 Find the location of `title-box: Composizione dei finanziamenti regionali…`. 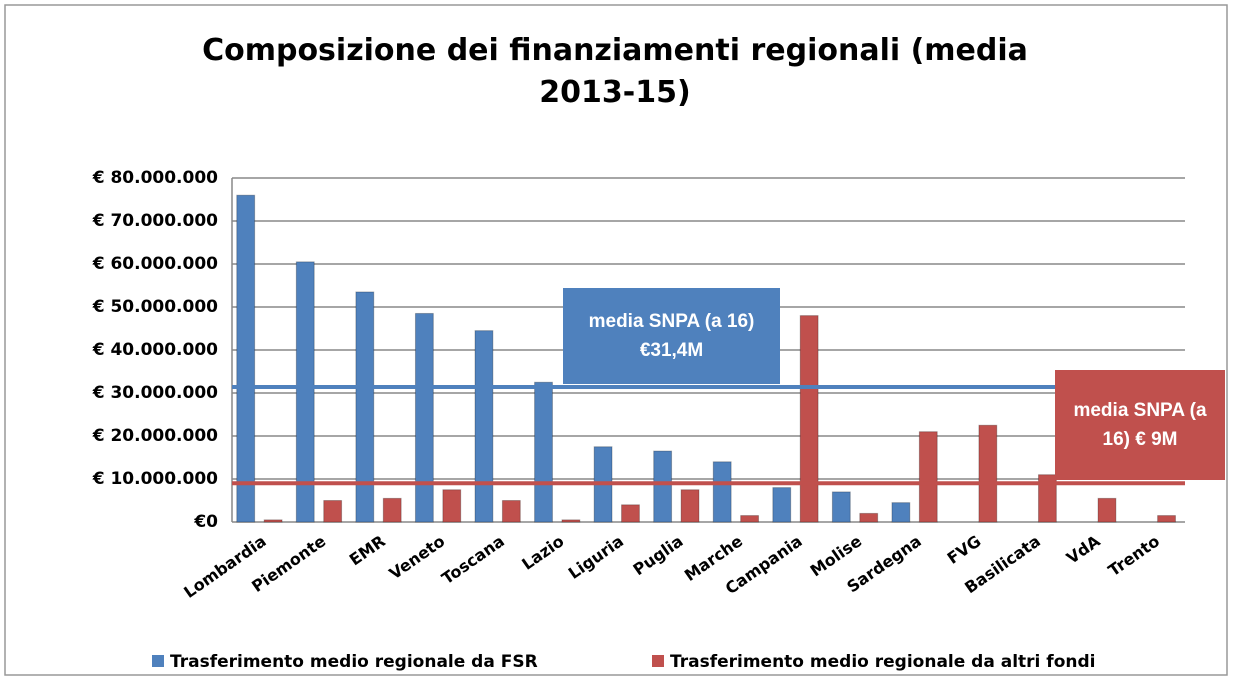

title-box: Composizione dei finanziamenti regionali… is located at coordinates (615, 71).